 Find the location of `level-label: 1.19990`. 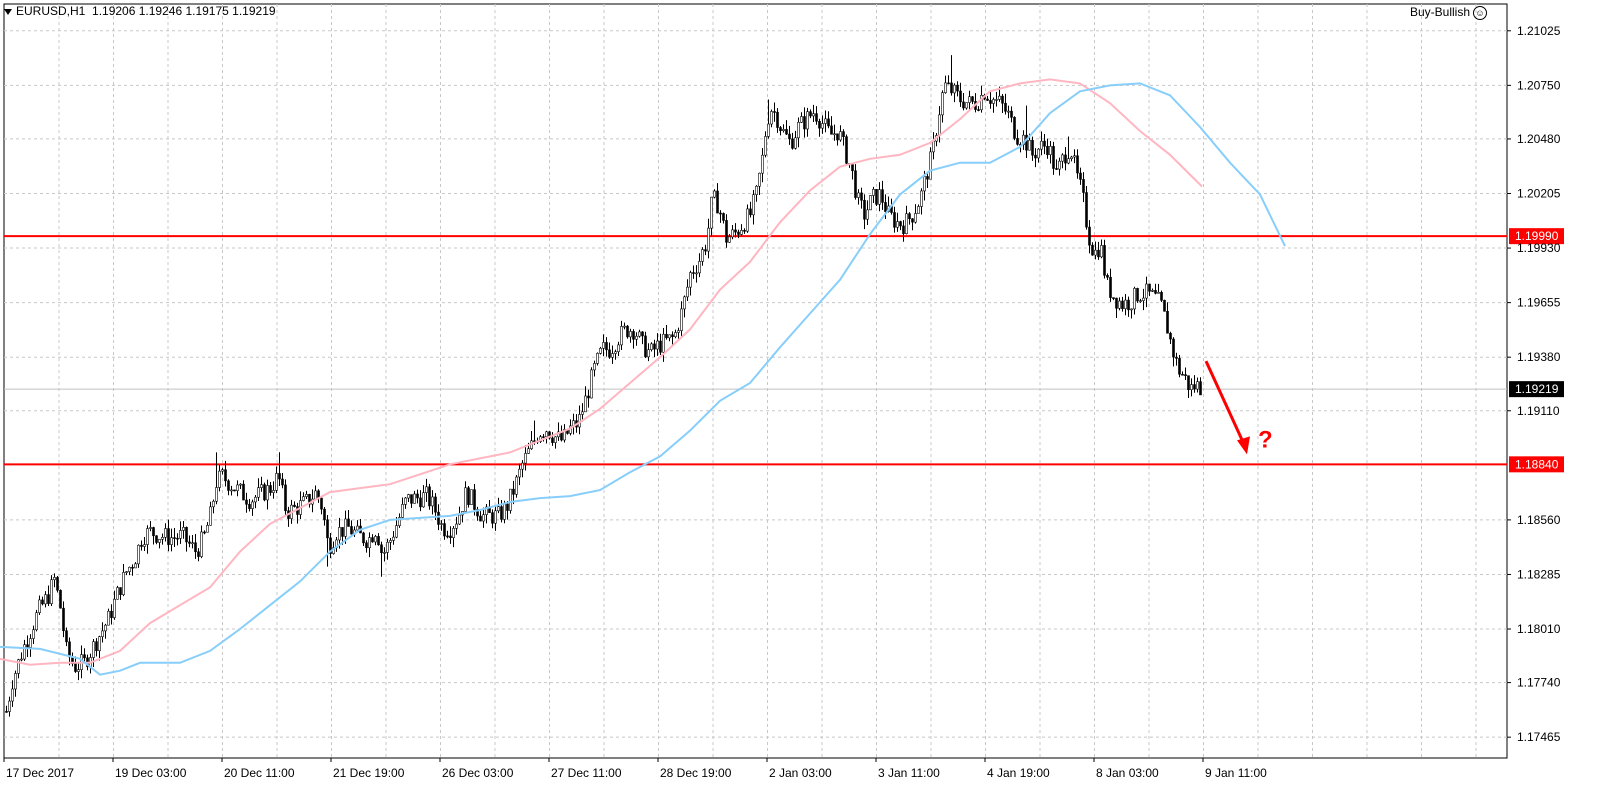

level-label: 1.19990 is located at coordinates (1537, 236).